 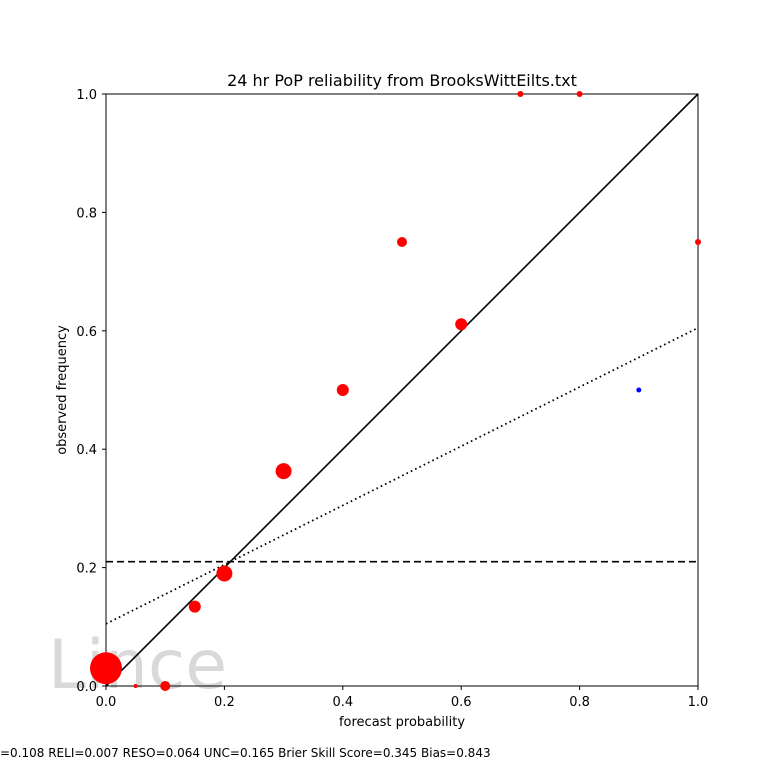 What do you see at coordinates (62, 390) in the screenshot?
I see `y-axis-label: observed frequency` at bounding box center [62, 390].